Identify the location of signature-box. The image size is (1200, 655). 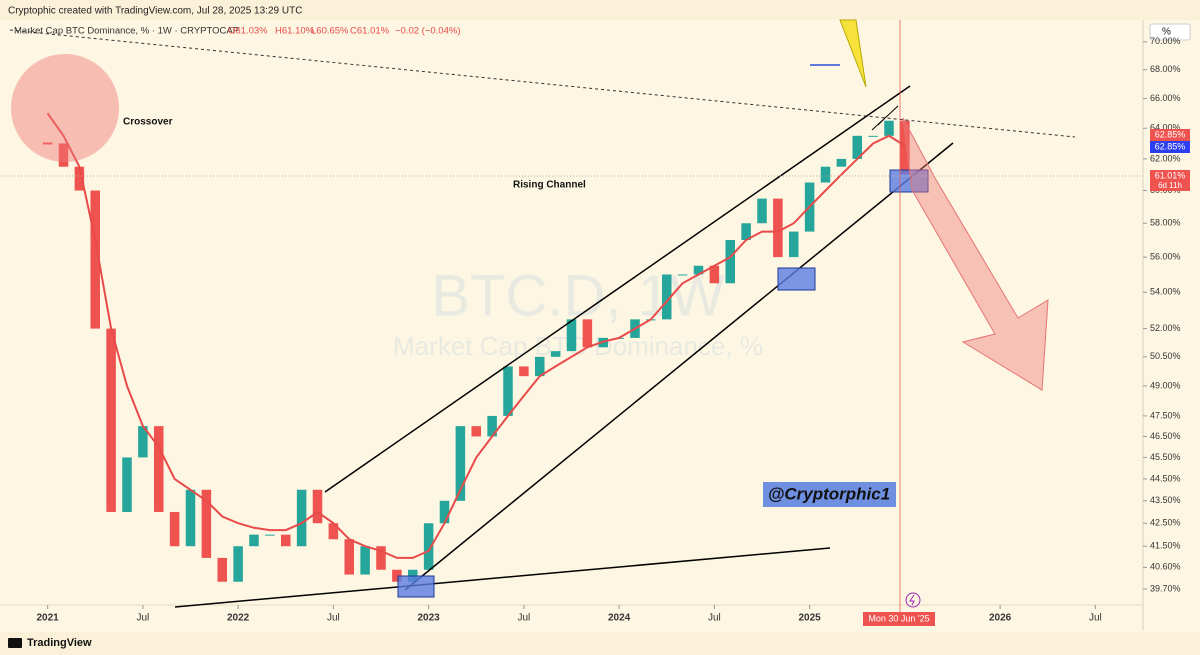
(829, 494).